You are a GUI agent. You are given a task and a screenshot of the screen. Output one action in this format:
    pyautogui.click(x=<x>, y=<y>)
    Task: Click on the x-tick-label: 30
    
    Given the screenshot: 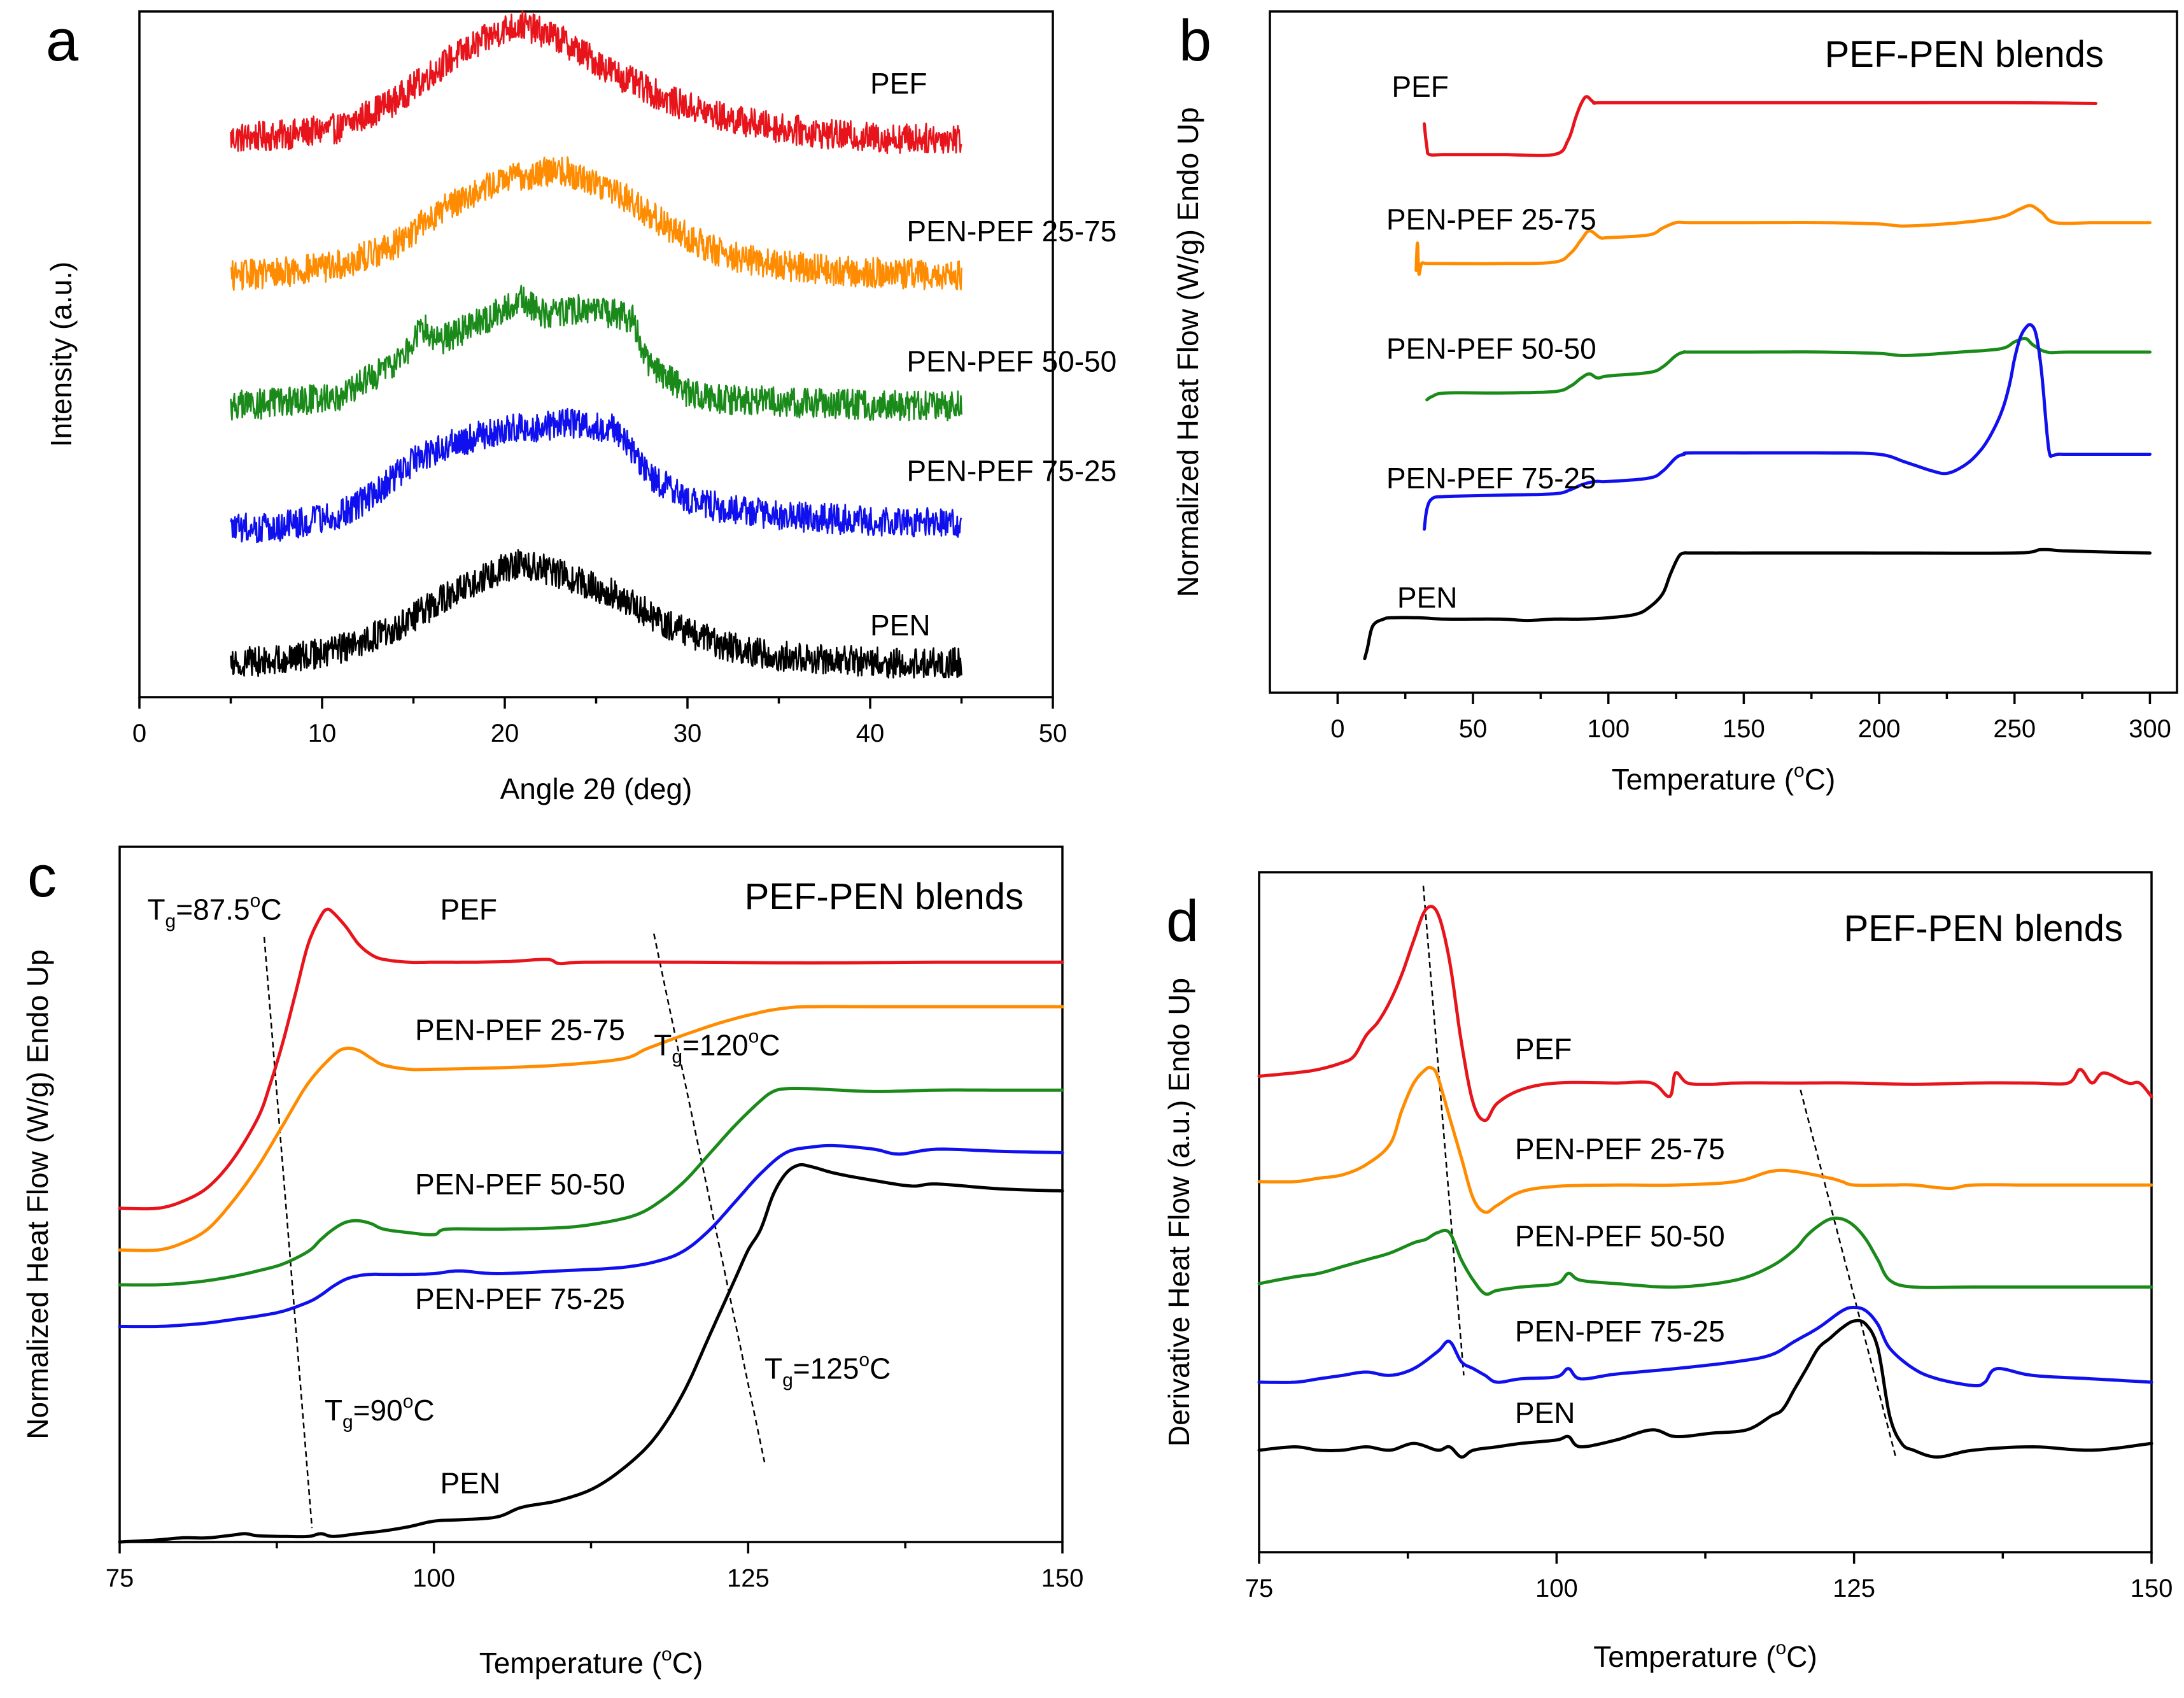 What is the action you would take?
    pyautogui.click(x=687, y=733)
    